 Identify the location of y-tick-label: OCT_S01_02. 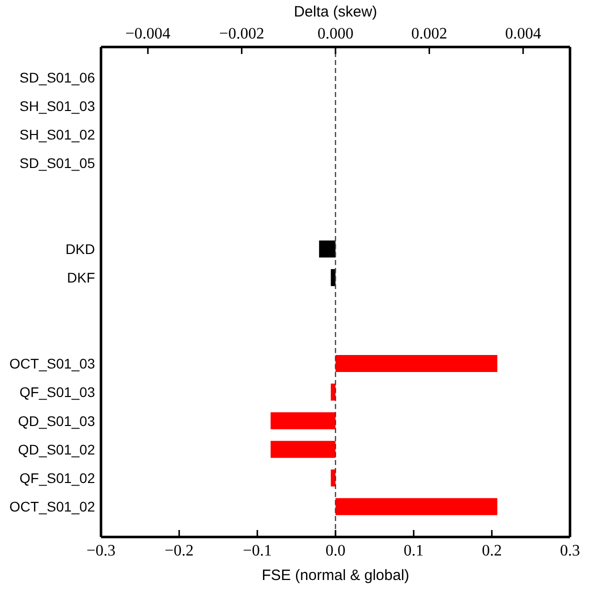
(52, 506).